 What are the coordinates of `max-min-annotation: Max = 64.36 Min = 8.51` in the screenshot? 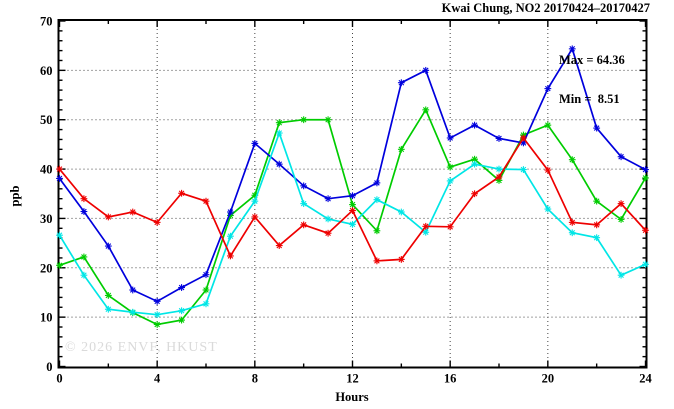 It's located at (592, 80).